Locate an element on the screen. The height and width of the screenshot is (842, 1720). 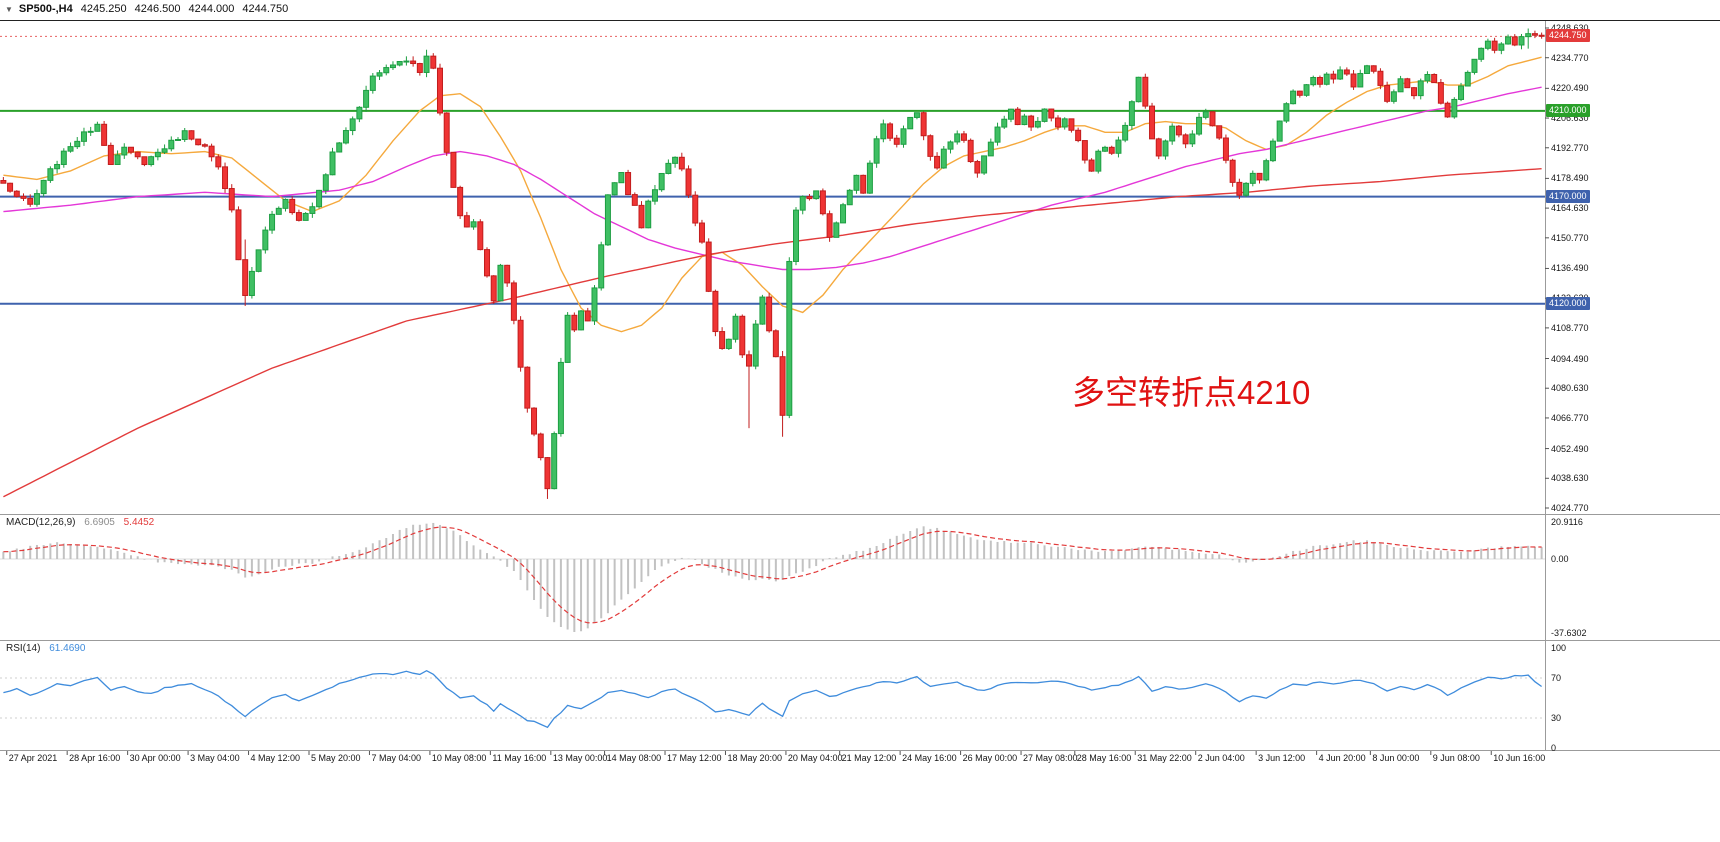
rsi-axis-label: 0 is located at coordinates (1554, 748).